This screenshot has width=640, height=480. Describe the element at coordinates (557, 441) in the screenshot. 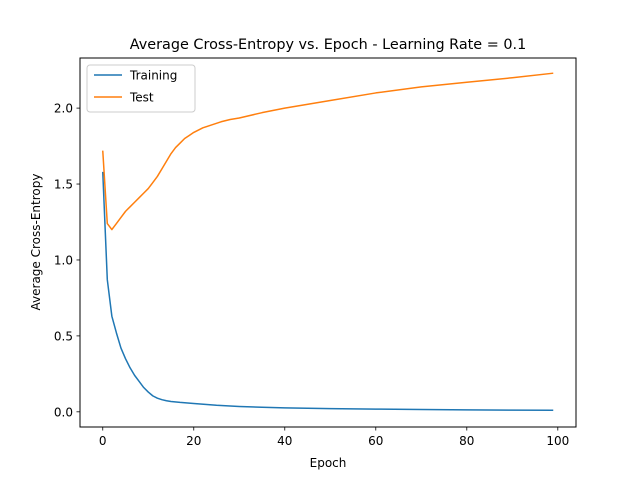

I see `x-tick-label: 100` at that location.